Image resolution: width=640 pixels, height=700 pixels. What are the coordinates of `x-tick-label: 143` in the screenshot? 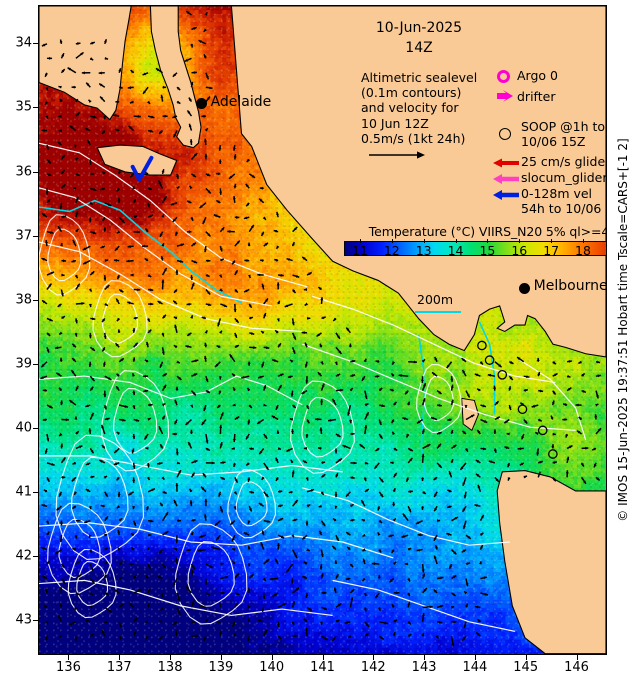 It's located at (424, 667).